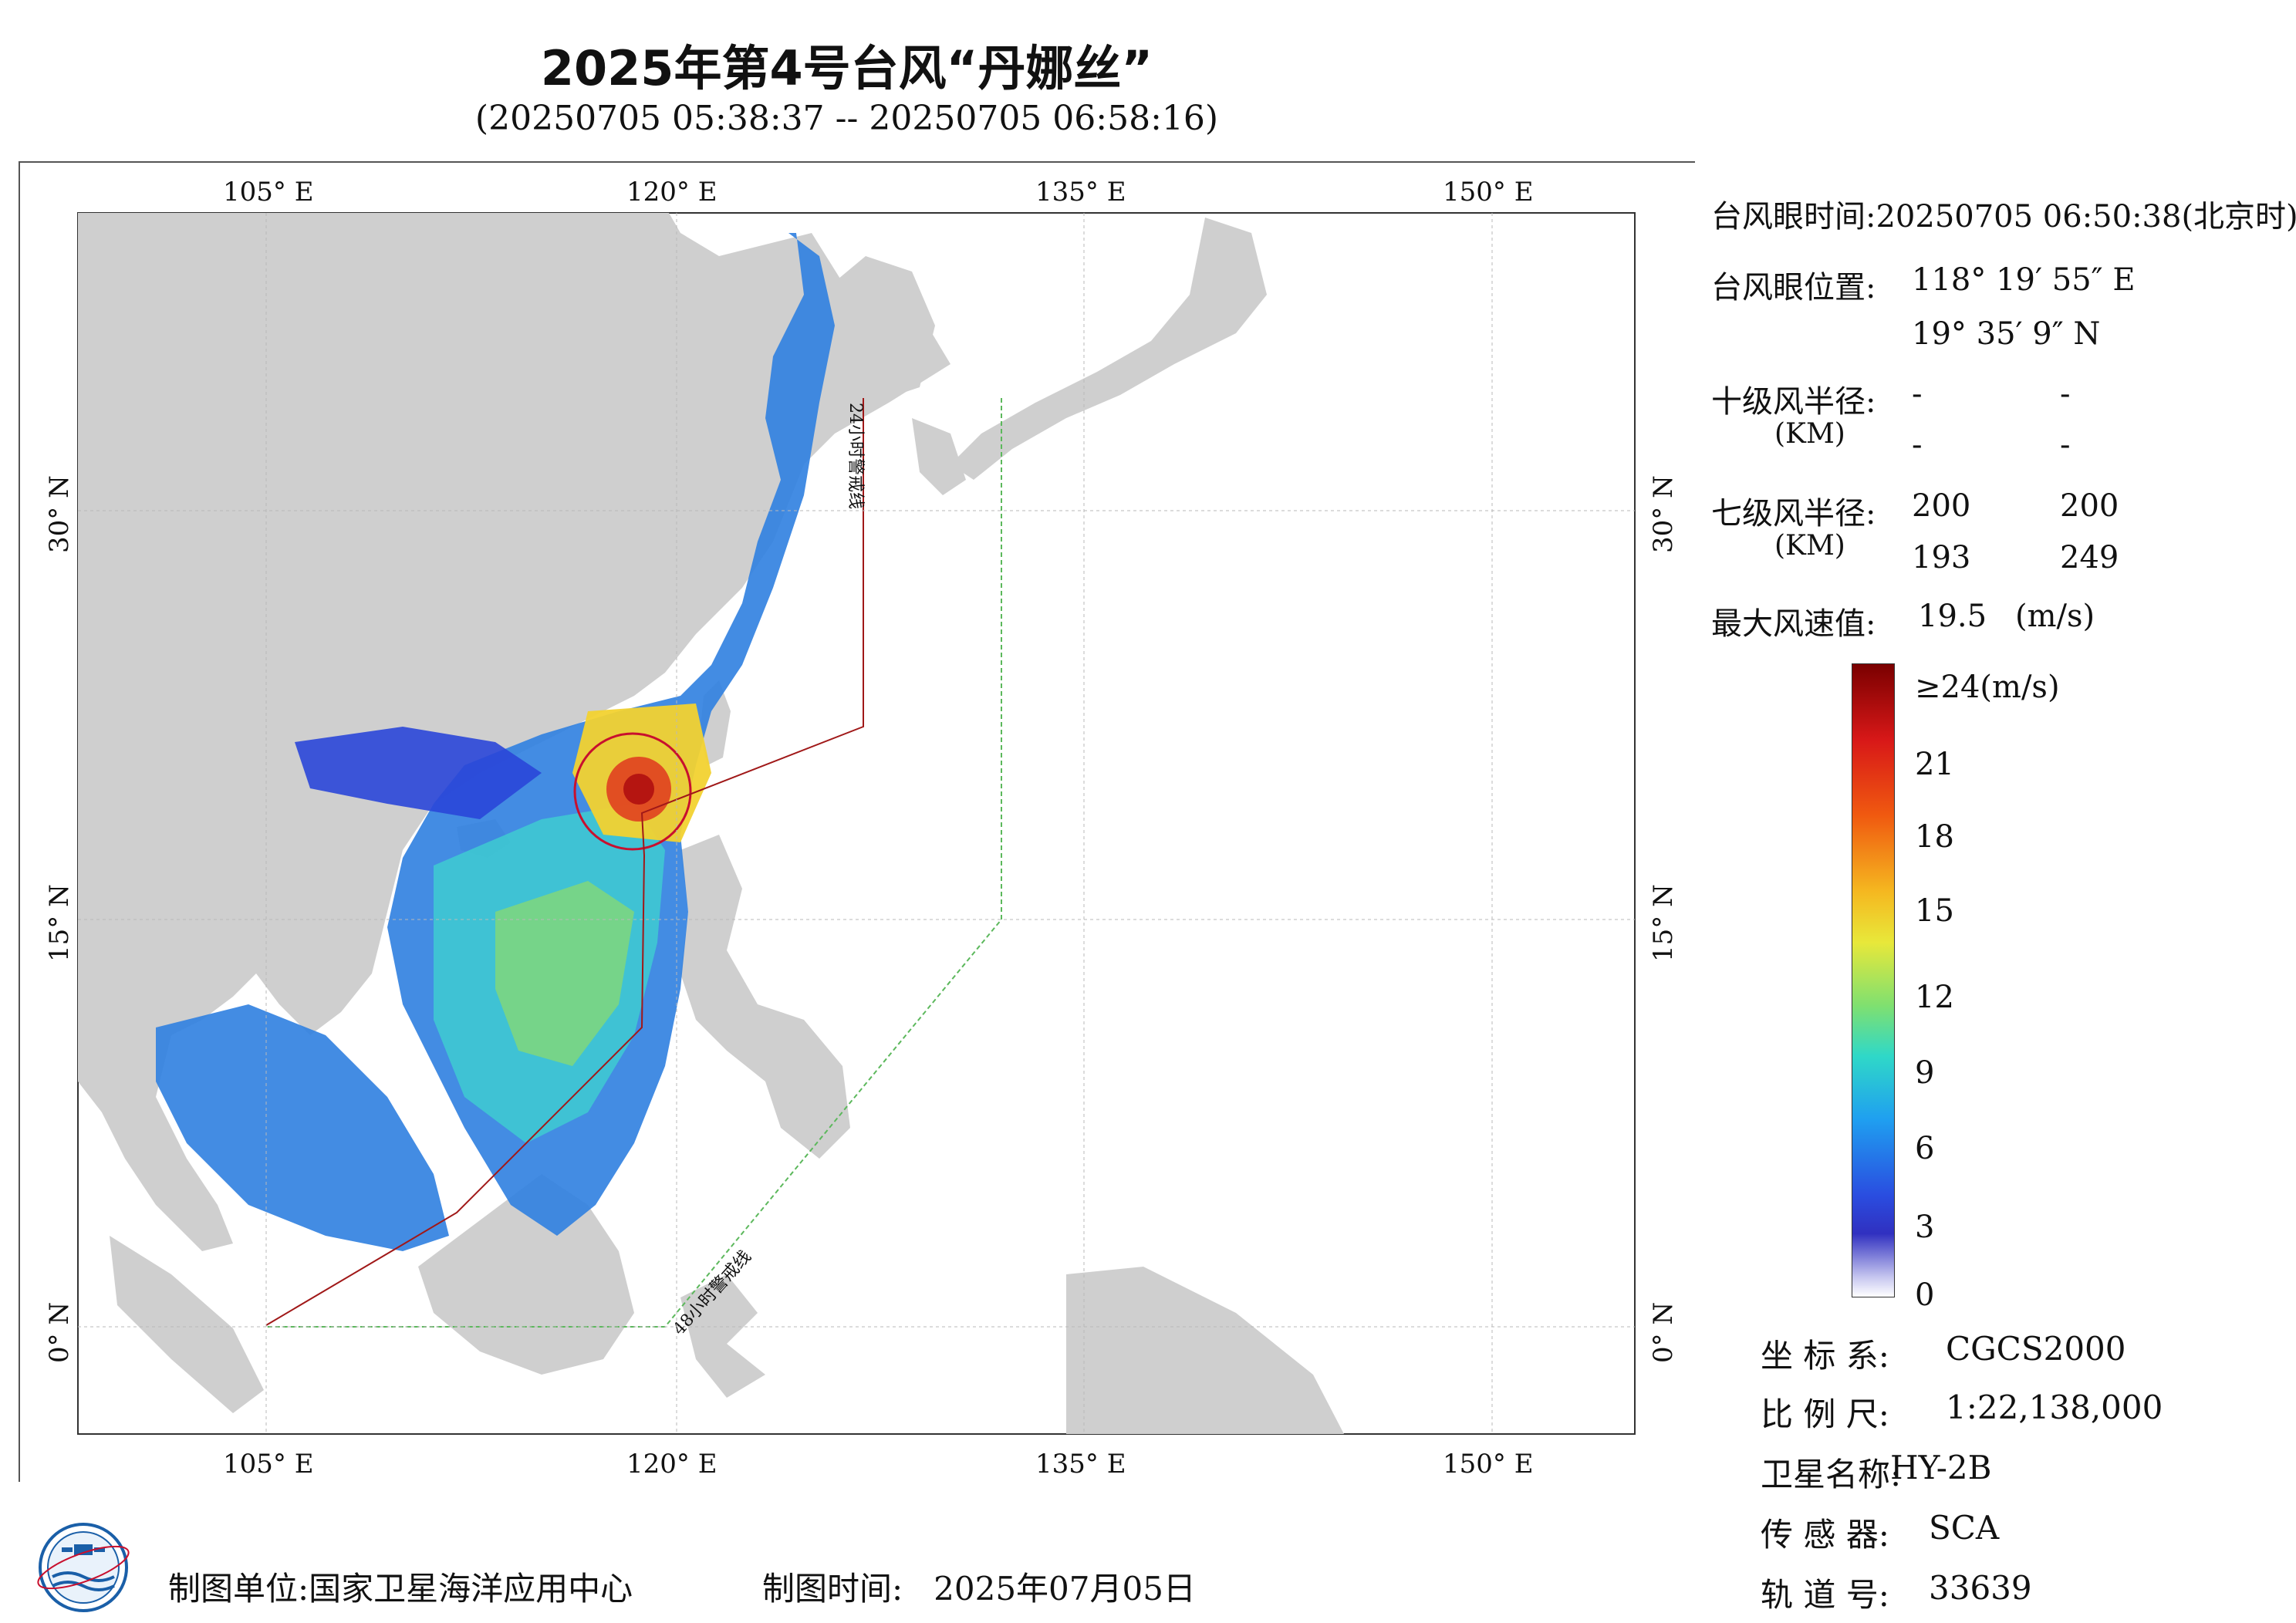  Describe the element at coordinates (632, 791) in the screenshot. I see `typhoon-eye-circle` at that location.